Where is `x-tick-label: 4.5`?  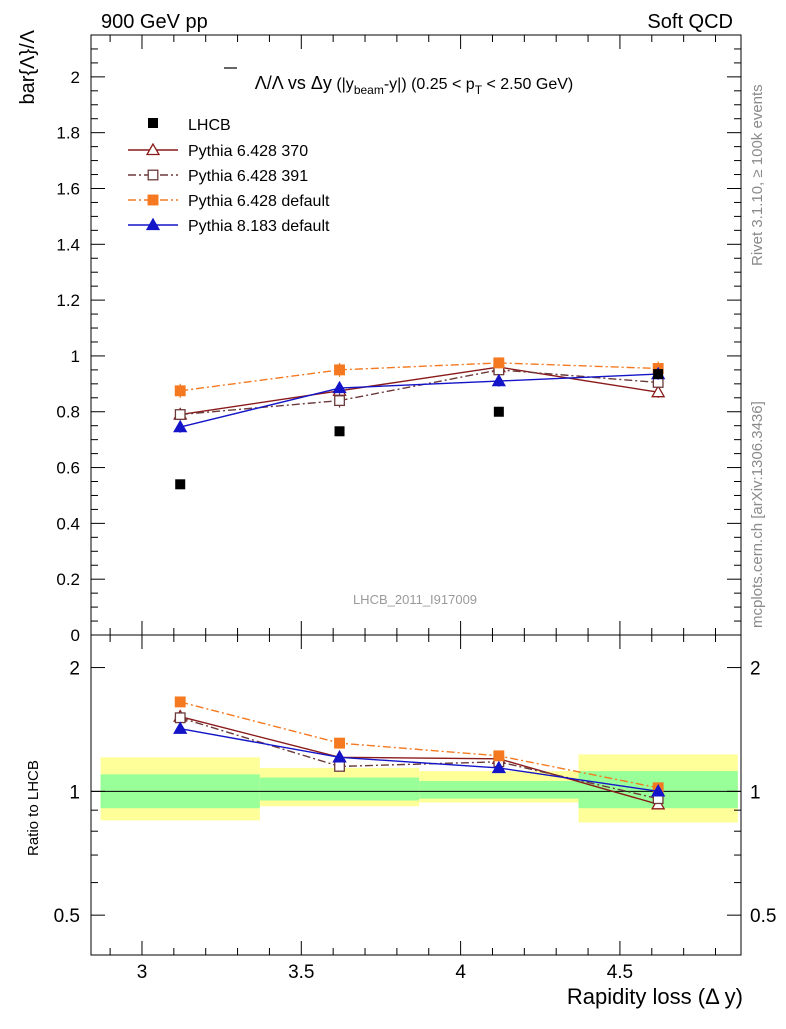 x-tick-label: 4.5 is located at coordinates (620, 972).